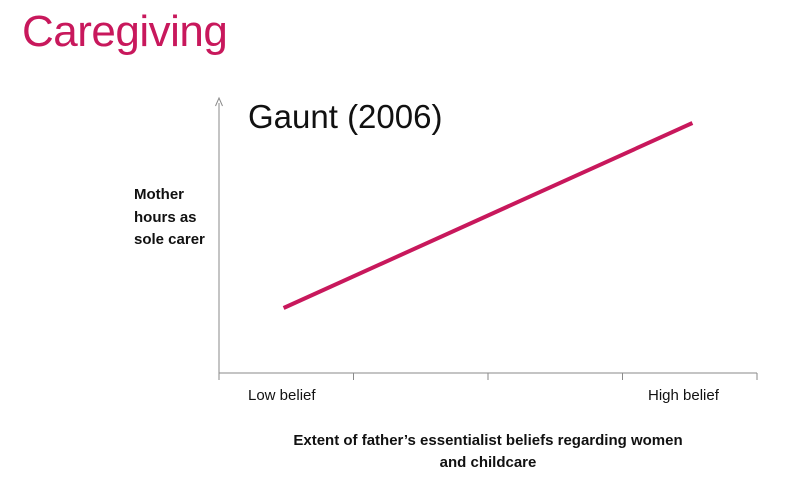  I want to click on y-axis-arrow, so click(219, 101).